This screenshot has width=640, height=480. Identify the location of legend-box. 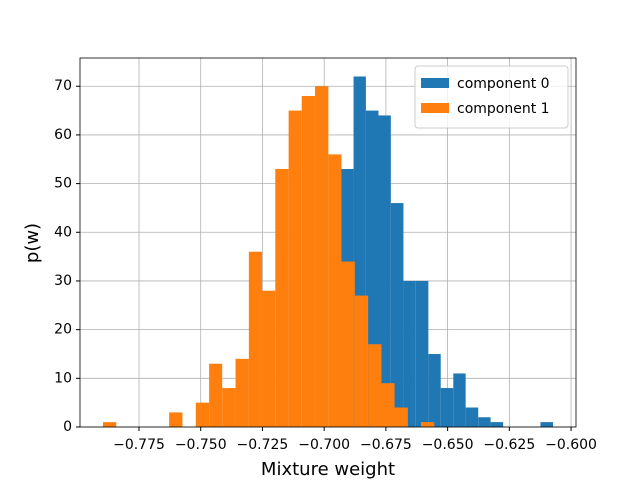
(491, 97).